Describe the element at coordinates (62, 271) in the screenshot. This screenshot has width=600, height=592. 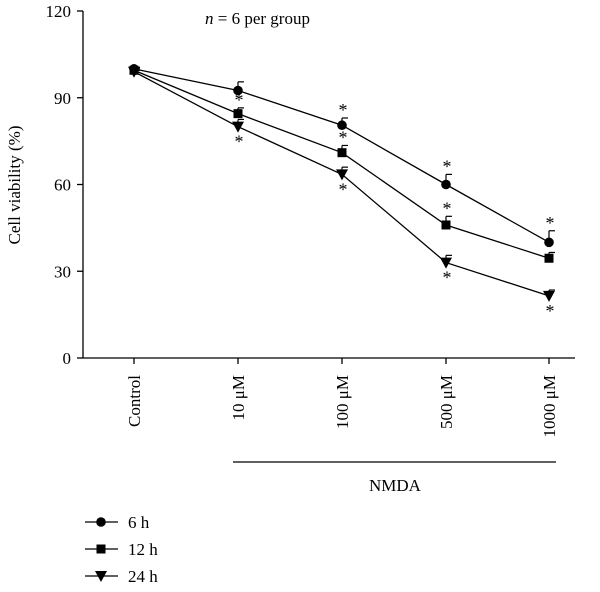
I see `y-tick-label: 30` at that location.